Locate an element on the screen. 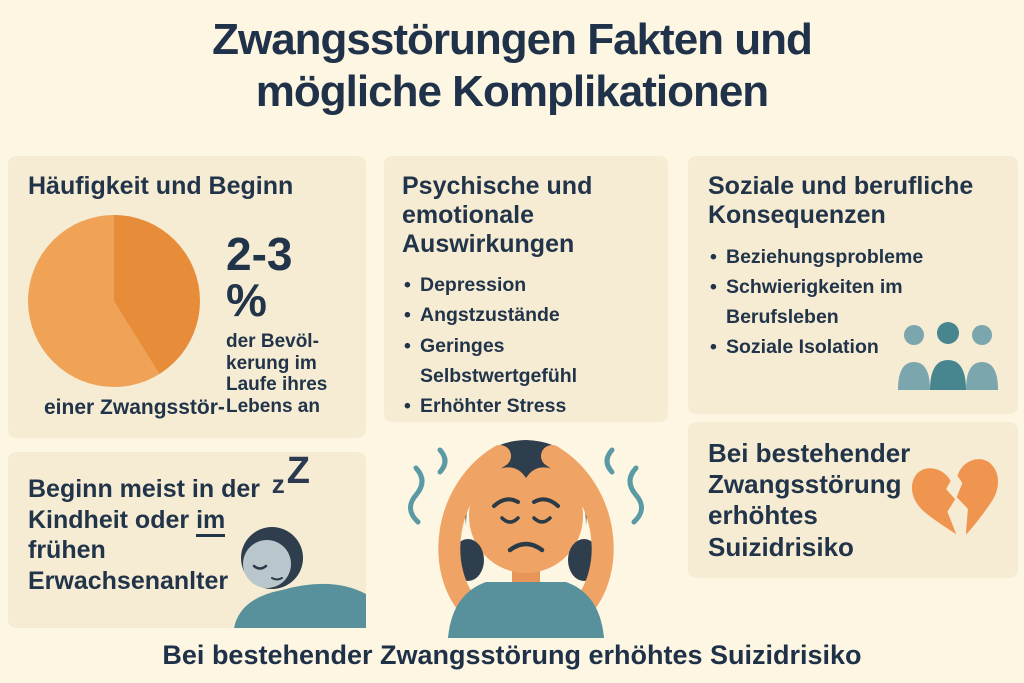 The image size is (1024, 683). stressed-person-illustration is located at coordinates (526, 539).